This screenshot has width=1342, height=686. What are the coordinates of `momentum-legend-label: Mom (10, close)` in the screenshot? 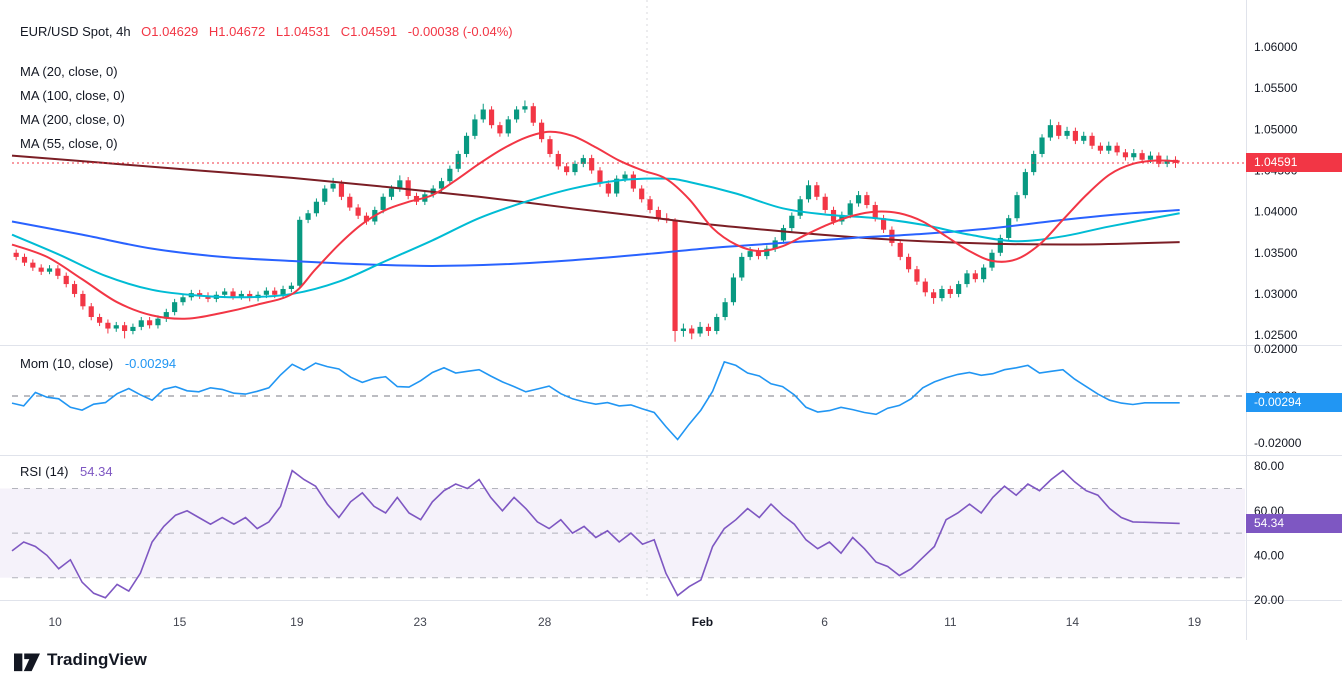 It's located at (67, 363).